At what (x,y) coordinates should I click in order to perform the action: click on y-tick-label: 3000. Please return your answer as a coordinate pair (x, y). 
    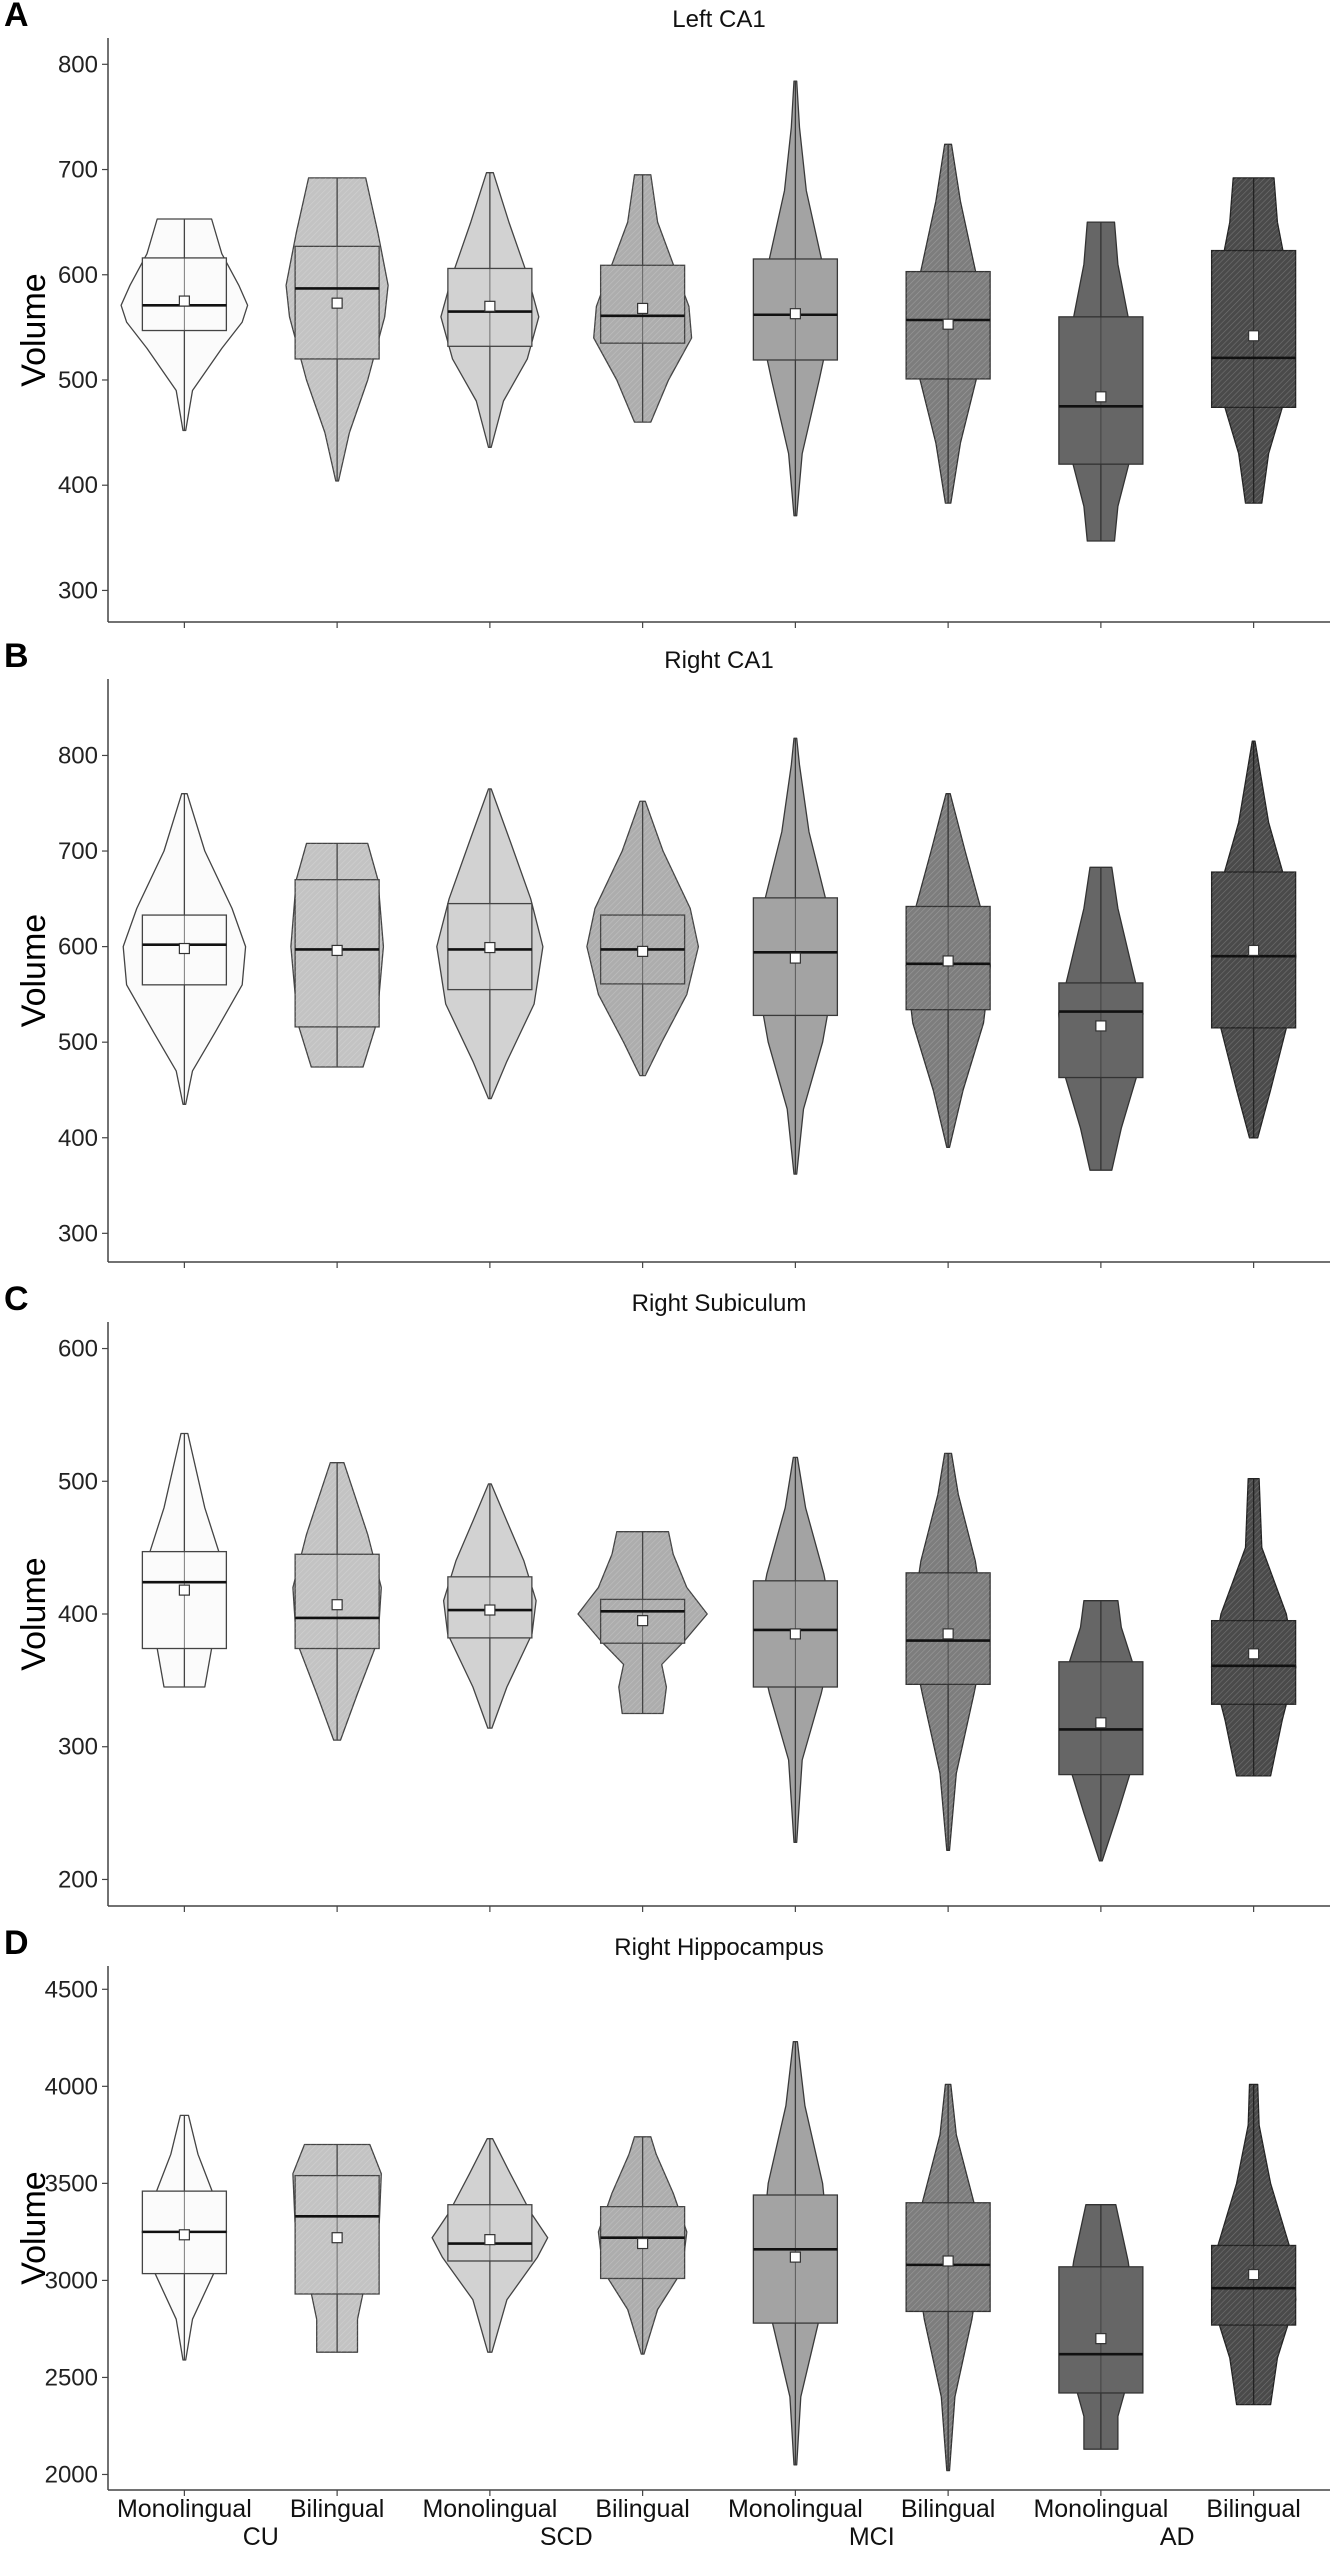
    Looking at the image, I should click on (71, 2280).